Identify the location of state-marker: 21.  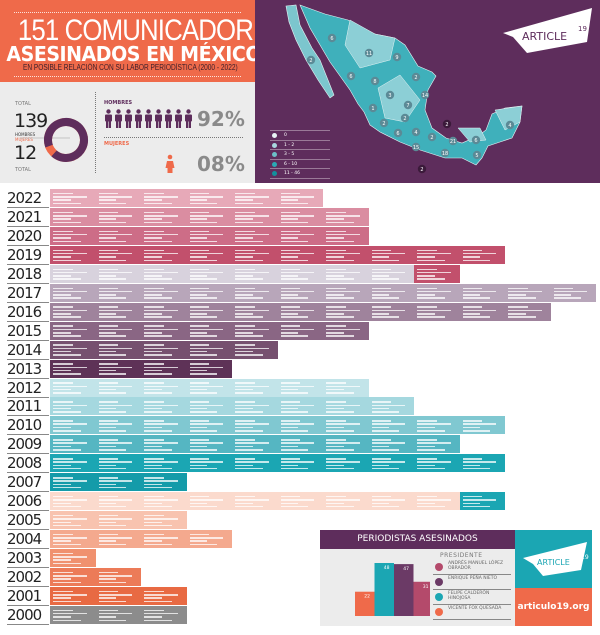
(453, 141).